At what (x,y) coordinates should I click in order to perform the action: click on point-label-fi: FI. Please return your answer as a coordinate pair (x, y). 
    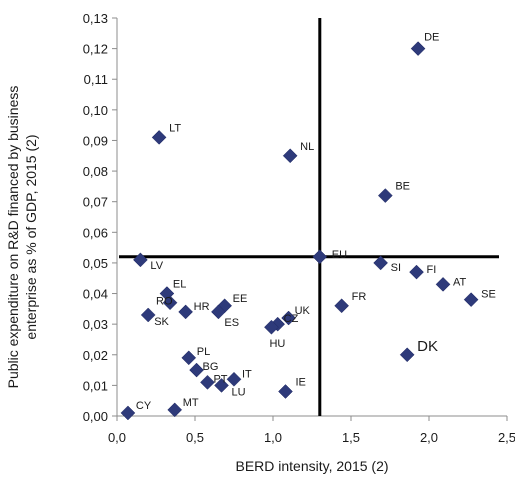
    Looking at the image, I should click on (432, 270).